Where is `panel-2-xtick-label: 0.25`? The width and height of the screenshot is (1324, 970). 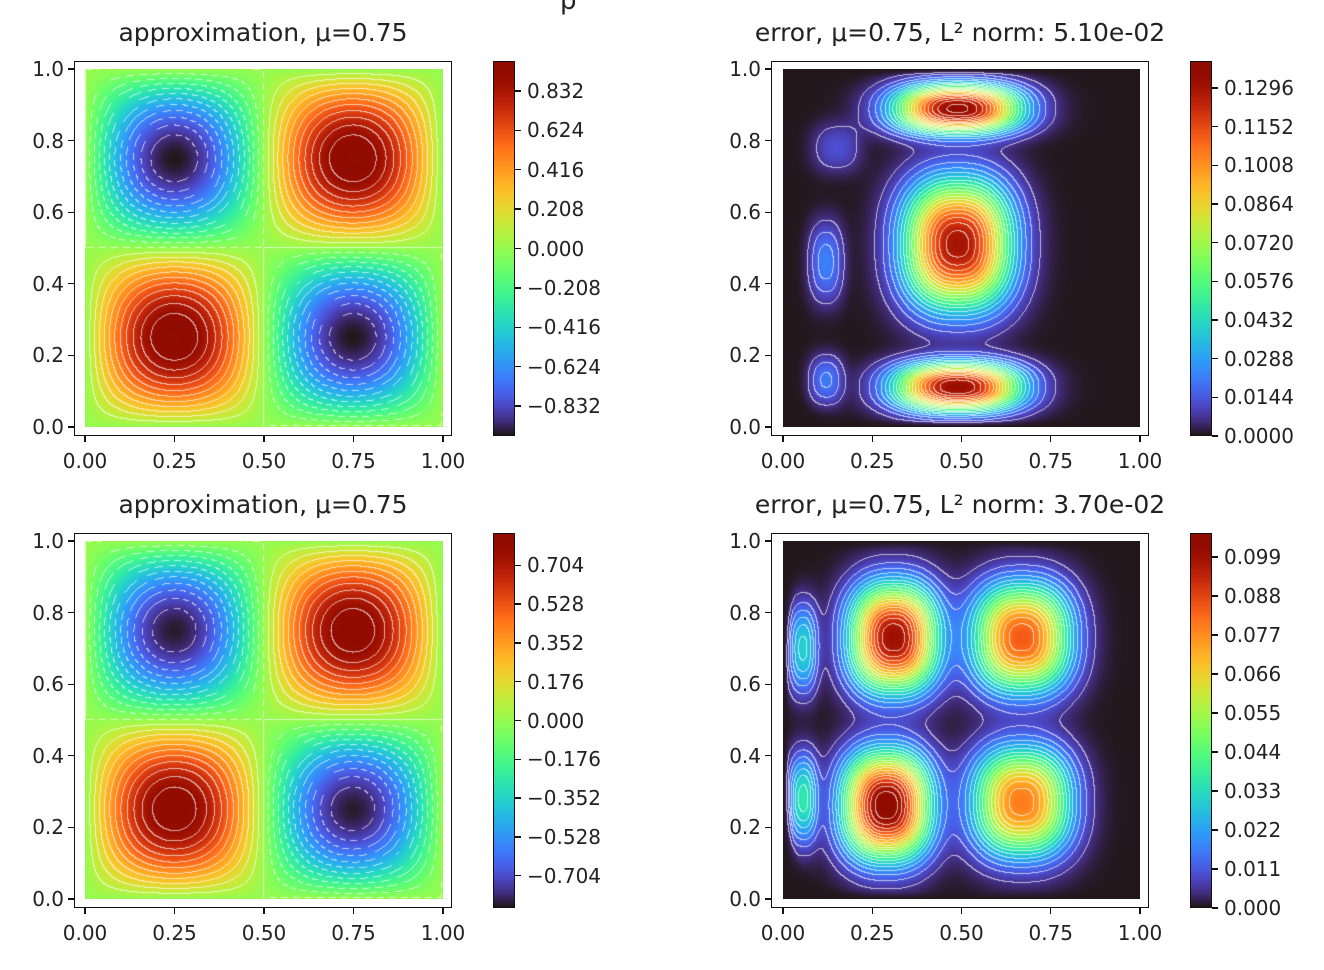
panel-2-xtick-label: 0.25 is located at coordinates (872, 461).